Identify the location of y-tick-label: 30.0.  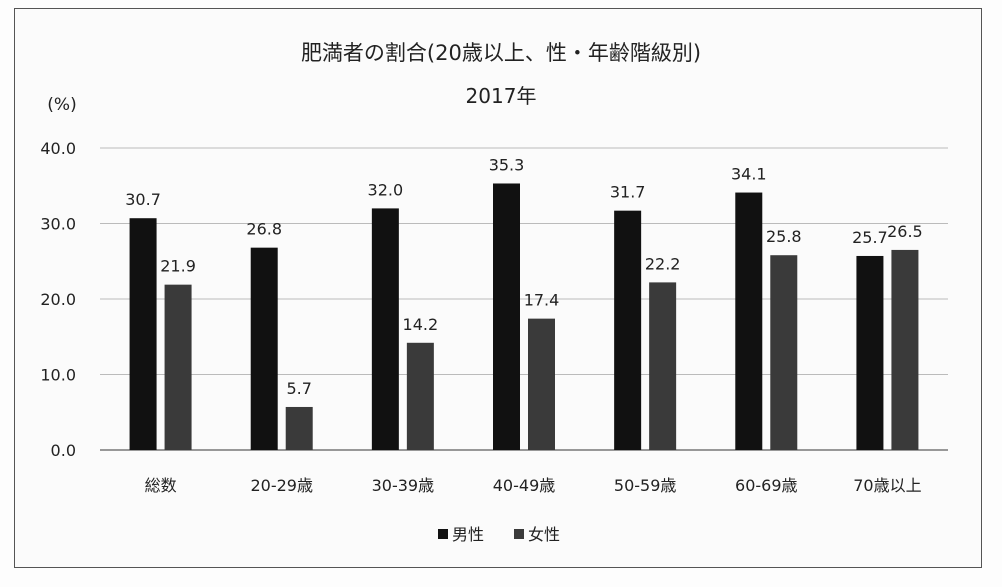
(58, 224).